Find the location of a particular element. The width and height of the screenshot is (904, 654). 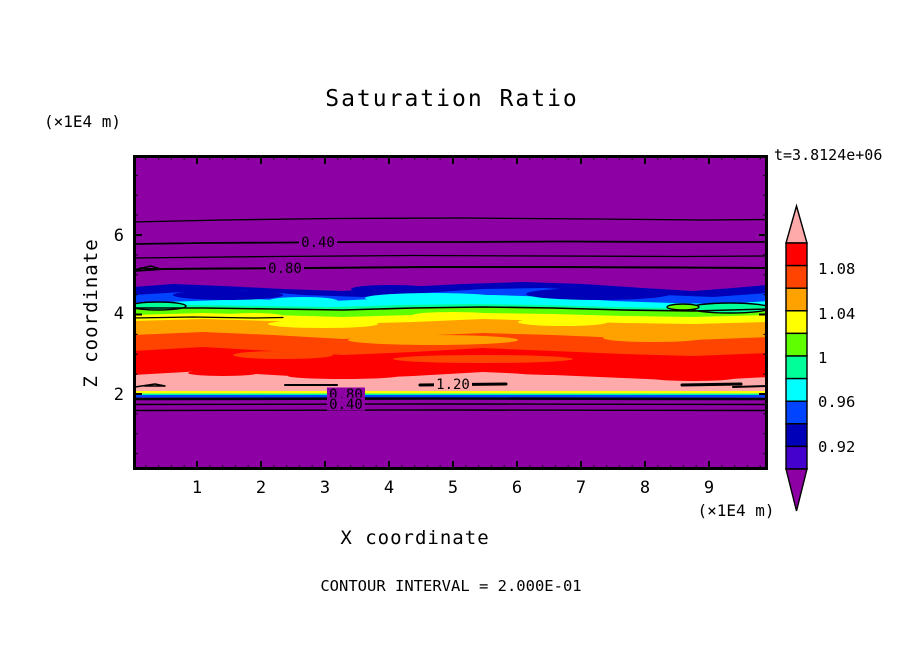

z-axis-unit-label: (×1E4 m) is located at coordinates (83, 121).